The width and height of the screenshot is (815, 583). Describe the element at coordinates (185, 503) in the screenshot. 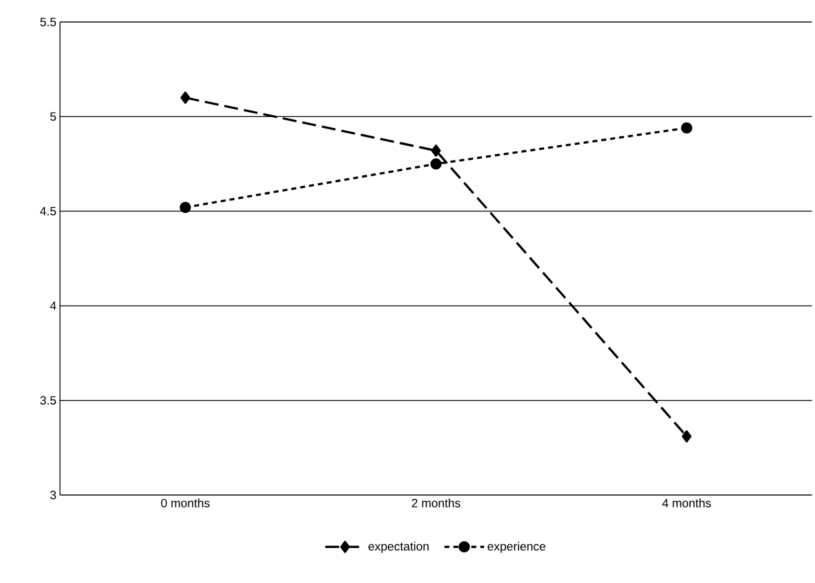

I see `x-tick-label: 0 months` at that location.